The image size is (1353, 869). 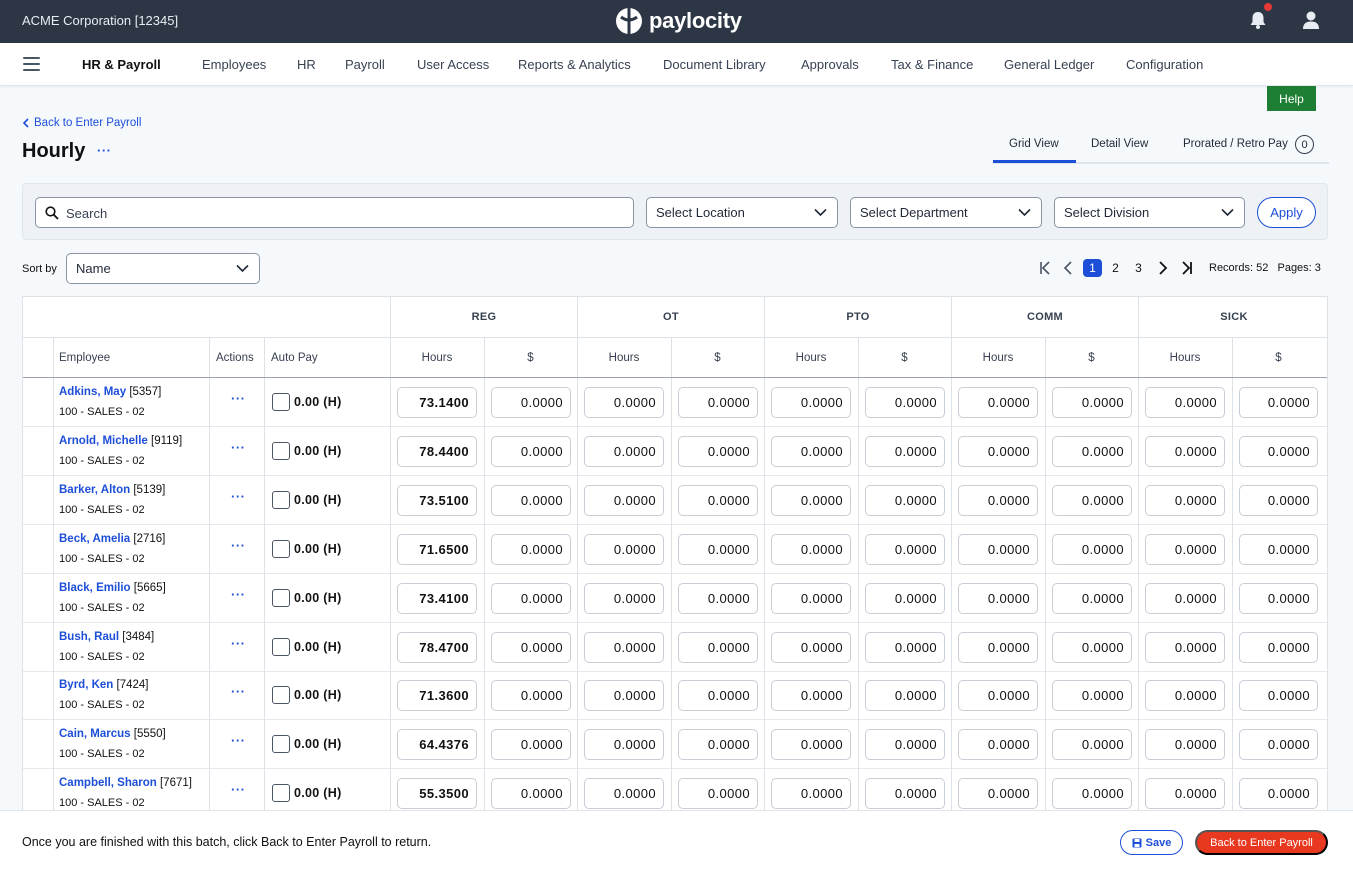 I want to click on nav-item-hr: HR, so click(x=306, y=64).